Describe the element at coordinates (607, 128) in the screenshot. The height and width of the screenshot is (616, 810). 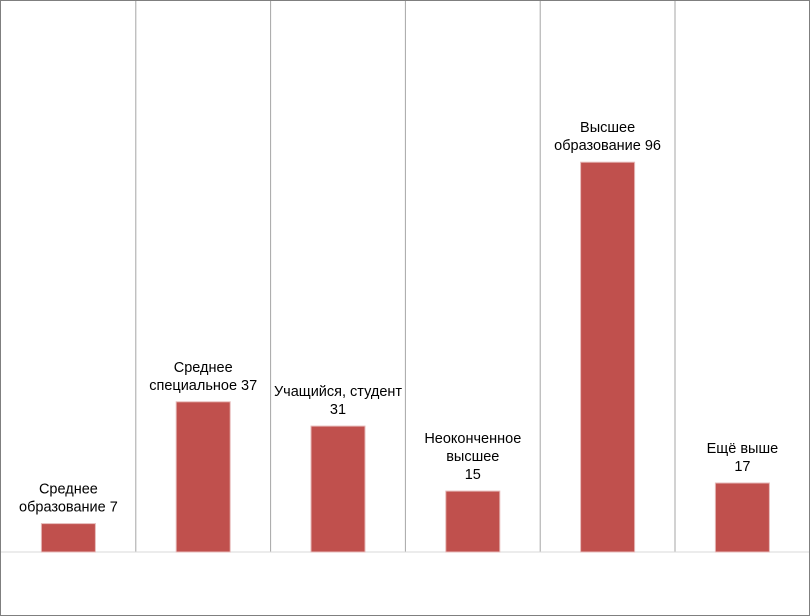
I see `data-label-line: Высшее` at that location.